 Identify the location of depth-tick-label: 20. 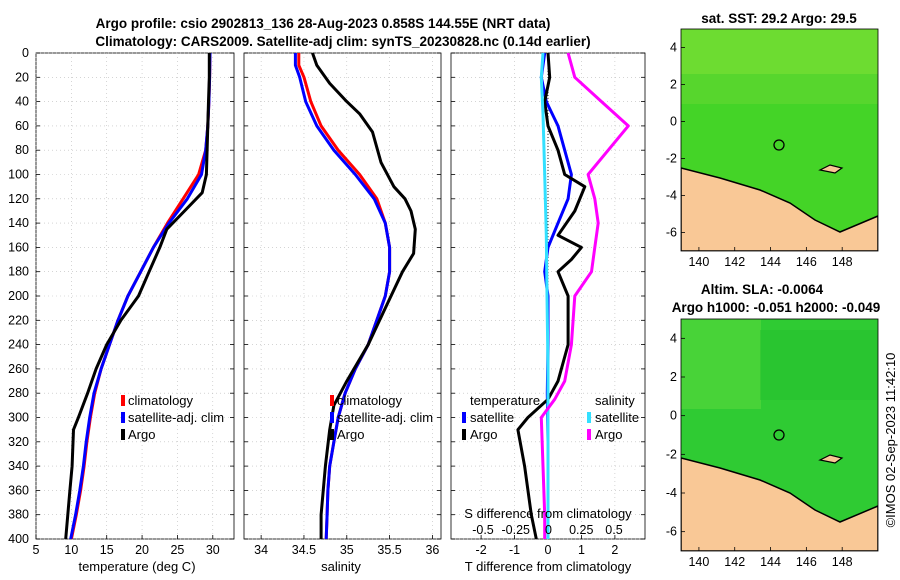
(22, 77).